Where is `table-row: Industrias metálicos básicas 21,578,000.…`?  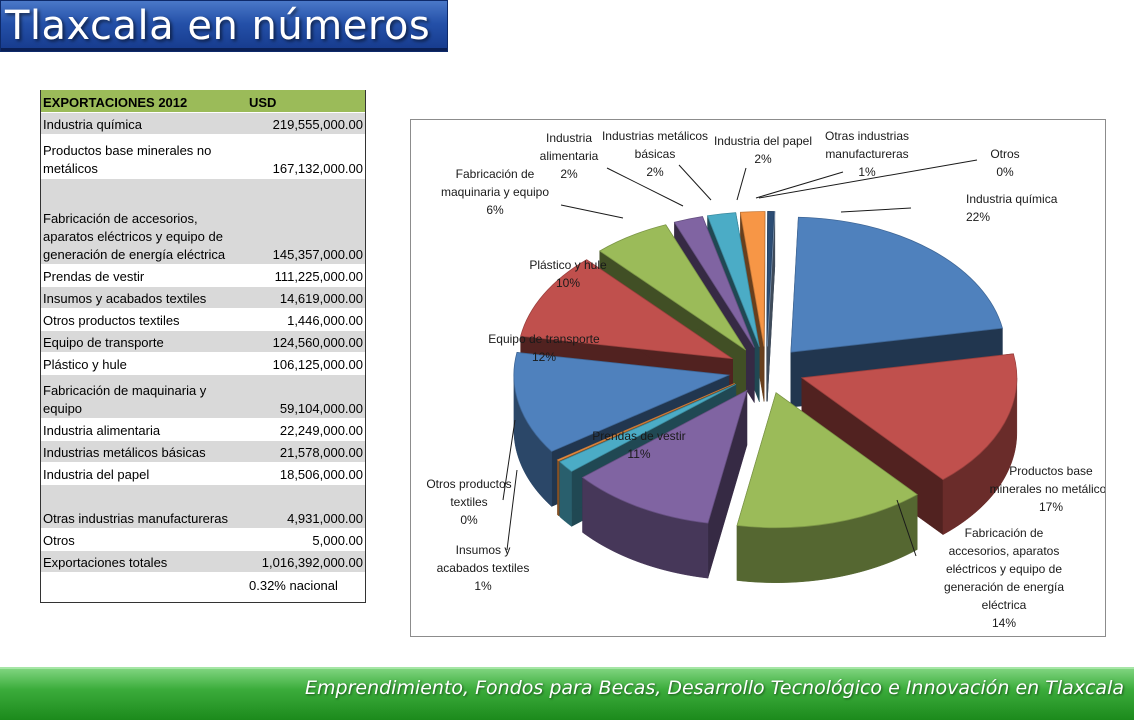 table-row: Industrias metálicos básicas 21,578,000.… is located at coordinates (203, 451).